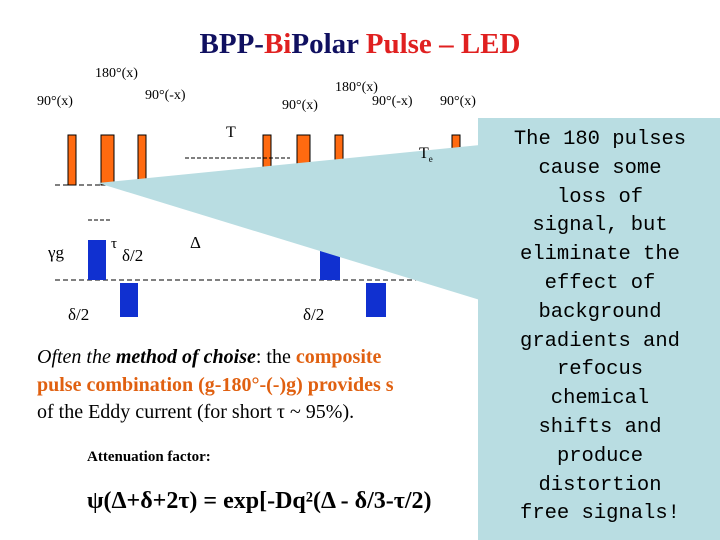 The image size is (720, 540). I want to click on callout-line: loss of, so click(600, 197).